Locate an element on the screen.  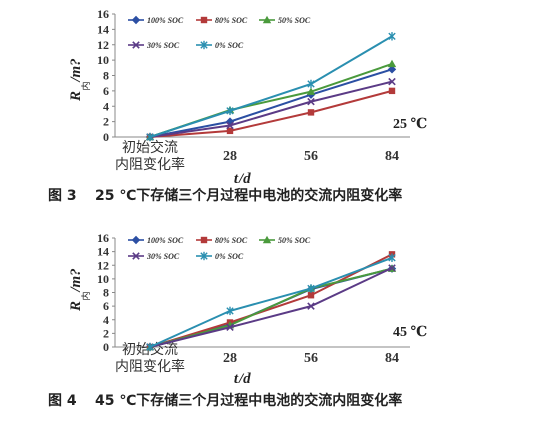
y-tick-label: 0 is located at coordinates (106, 137).